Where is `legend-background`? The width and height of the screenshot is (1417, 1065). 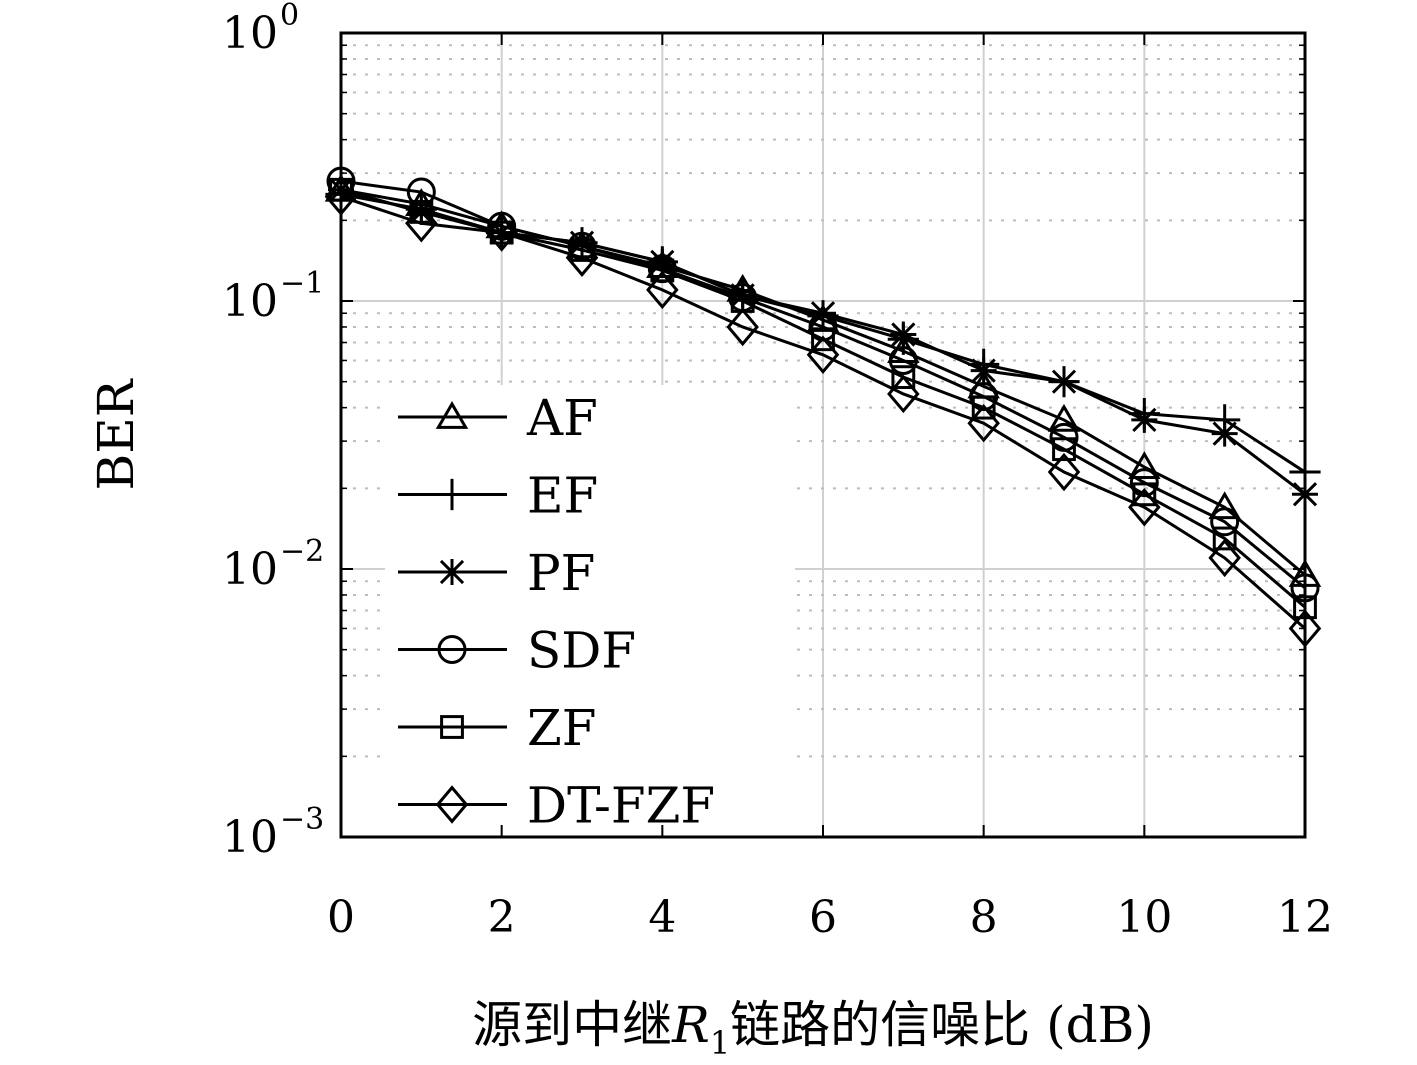
legend-background is located at coordinates (590, 607).